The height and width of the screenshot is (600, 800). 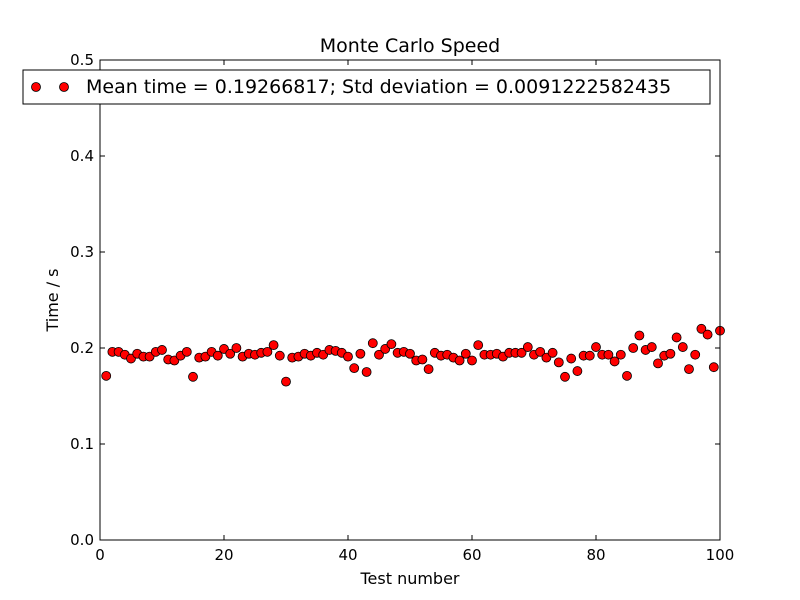 I want to click on x-axis-label: Test number, so click(x=409, y=578).